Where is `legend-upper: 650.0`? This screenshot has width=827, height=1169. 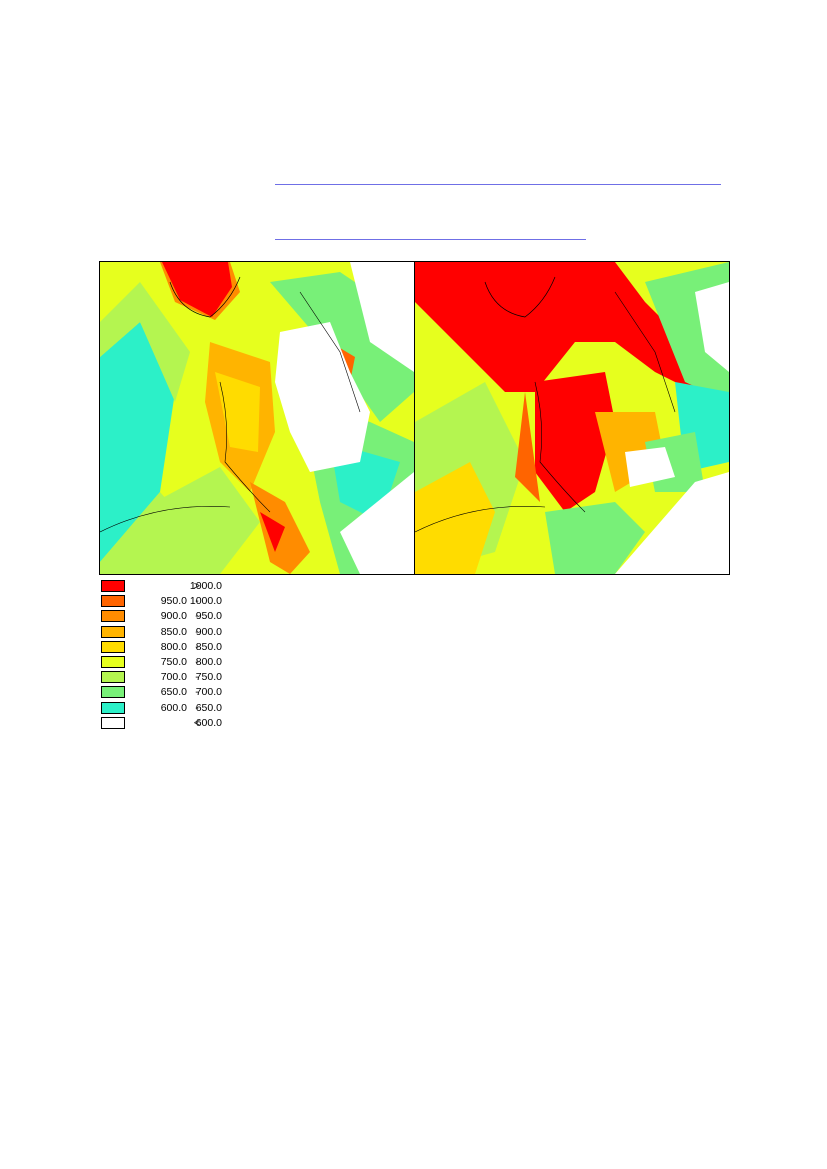
legend-upper: 650.0 is located at coordinates (208, 707).